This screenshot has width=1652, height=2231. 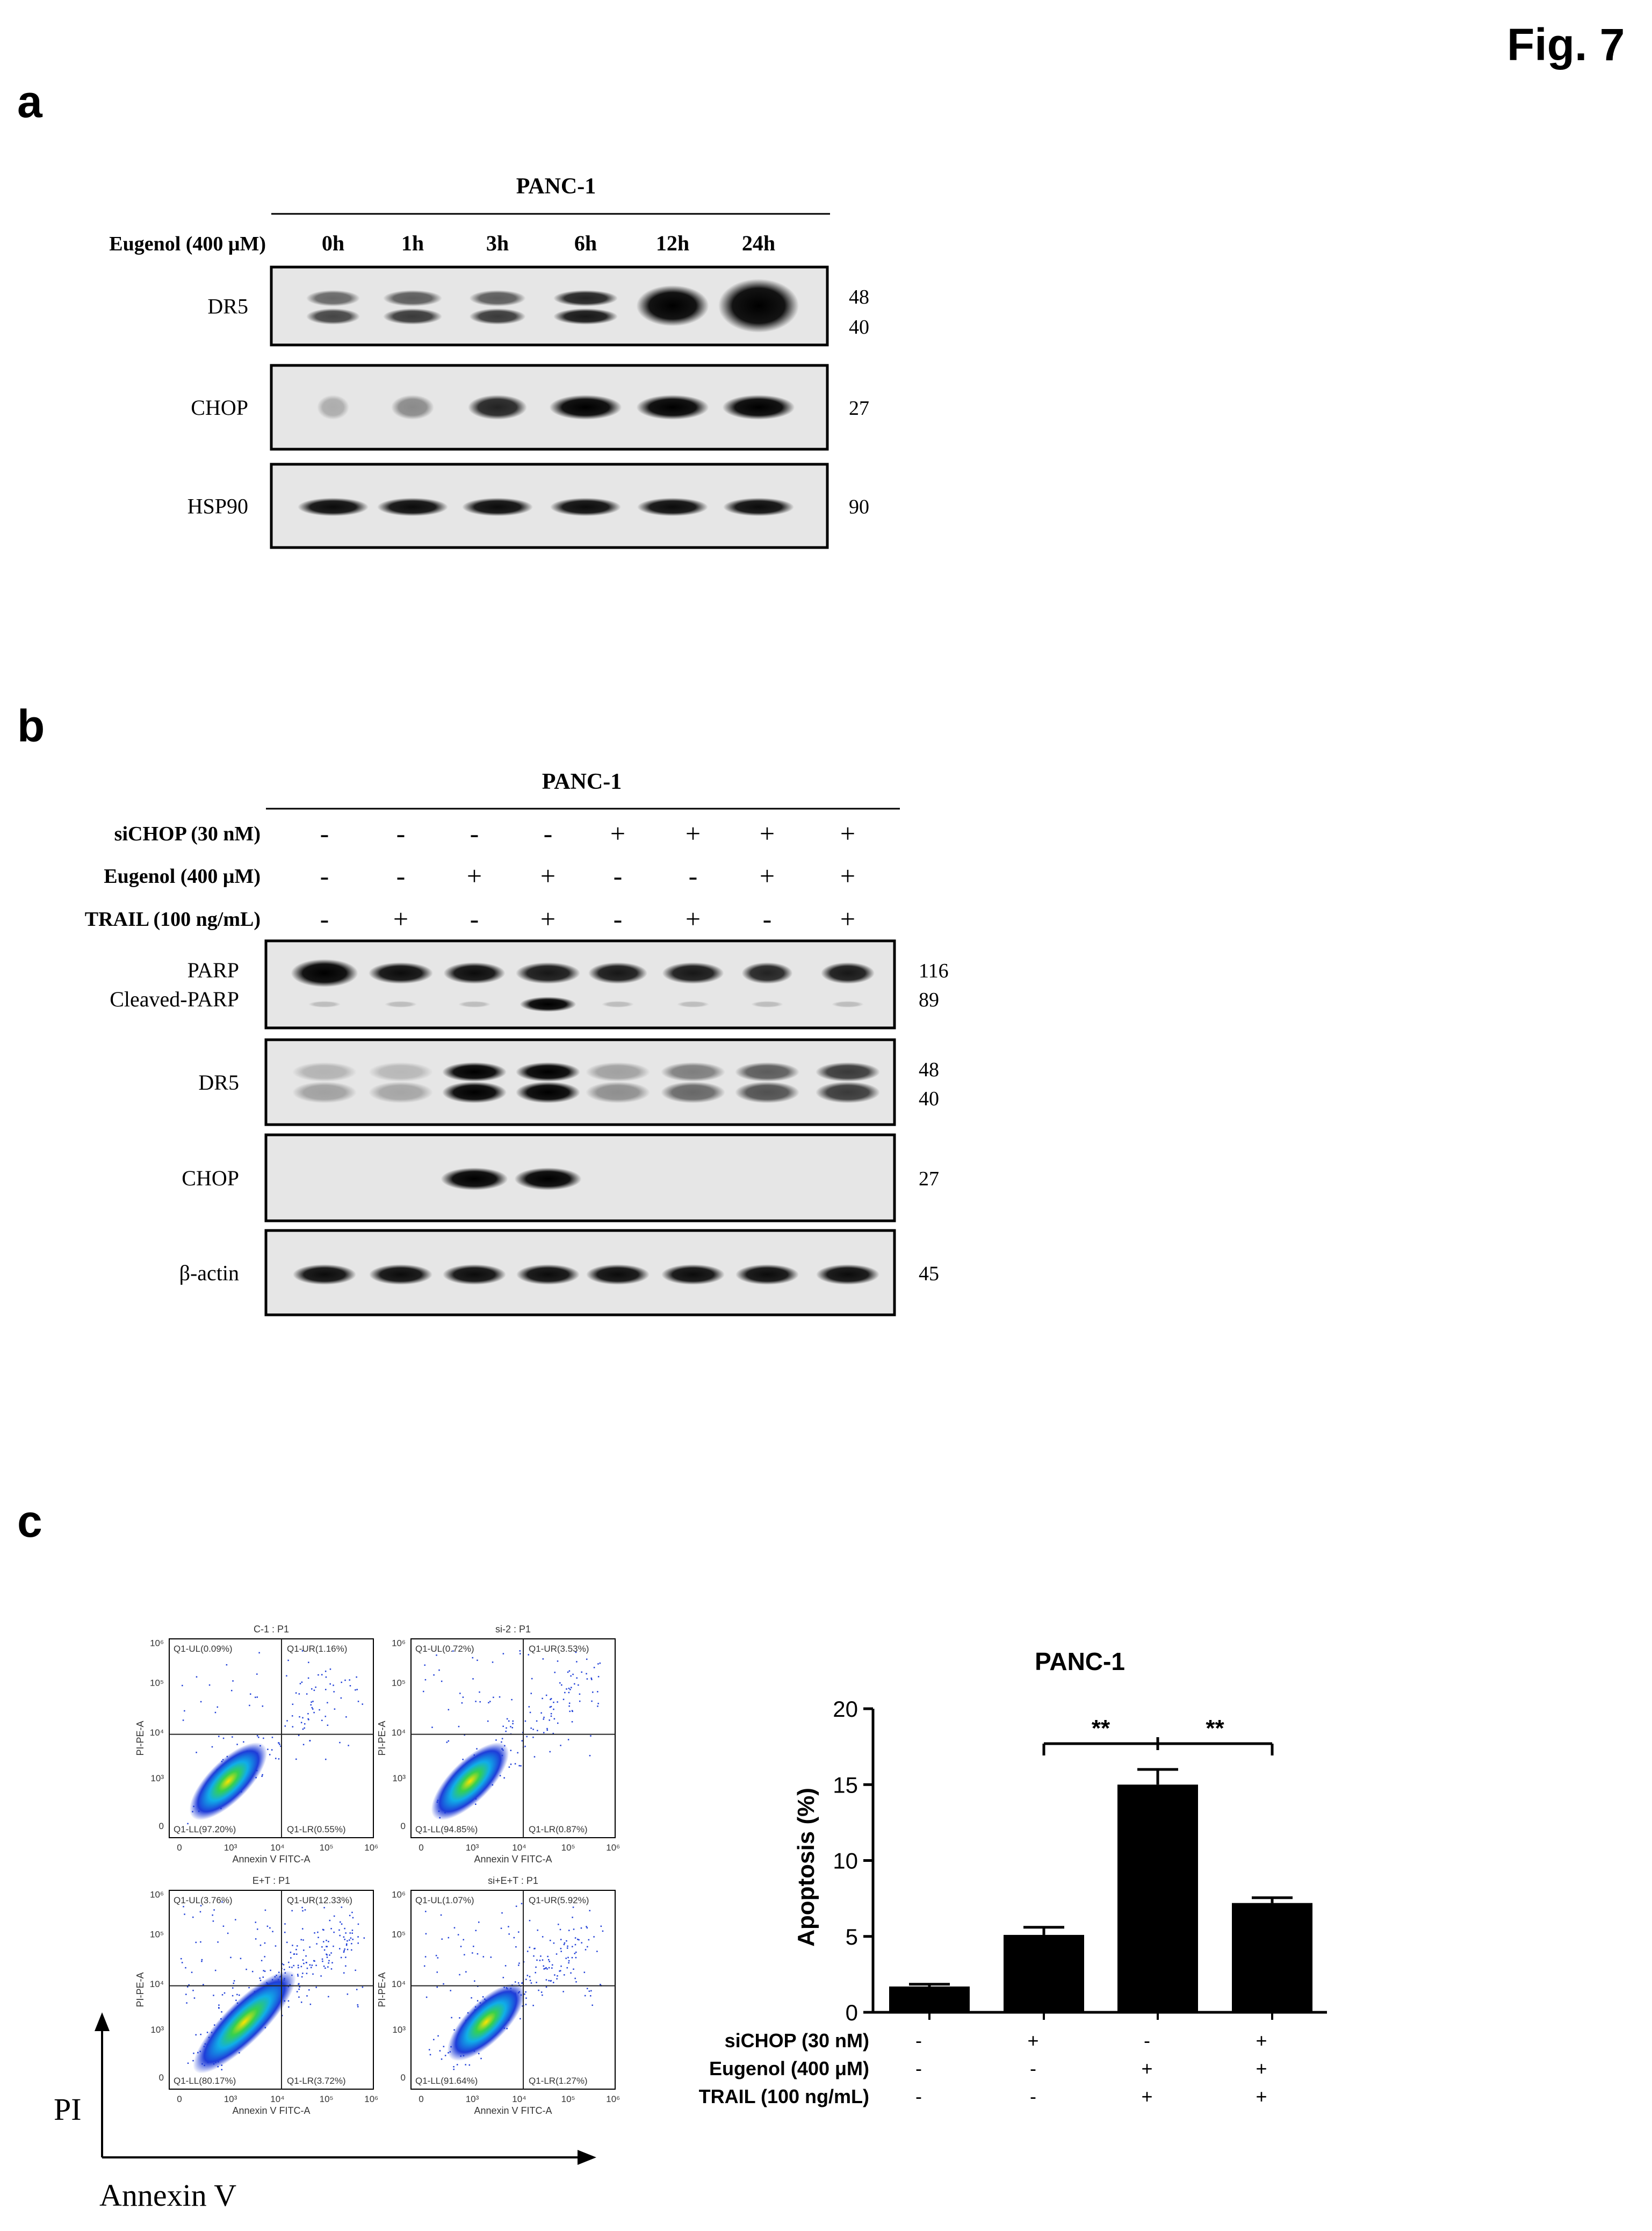 I want to click on flow-plot-title: si+E+T : P1, so click(x=513, y=1880).